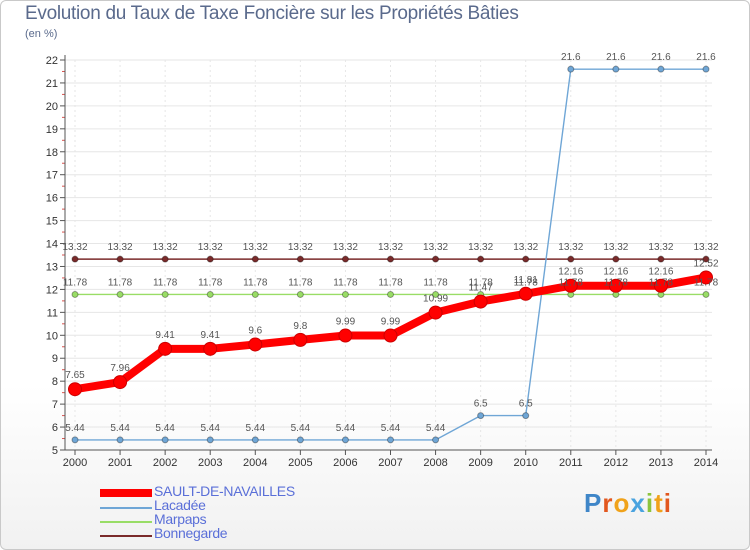 Image resolution: width=750 pixels, height=550 pixels. Describe the element at coordinates (390, 335) in the screenshot. I see `point-sault-2007` at that location.